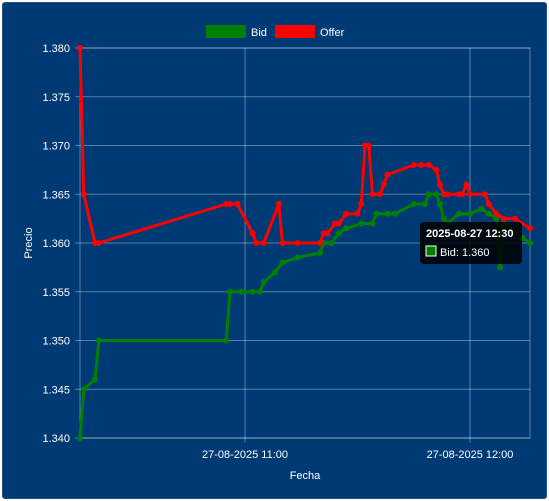  What do you see at coordinates (305, 476) in the screenshot?
I see `x-axis-title: Fecha` at bounding box center [305, 476].